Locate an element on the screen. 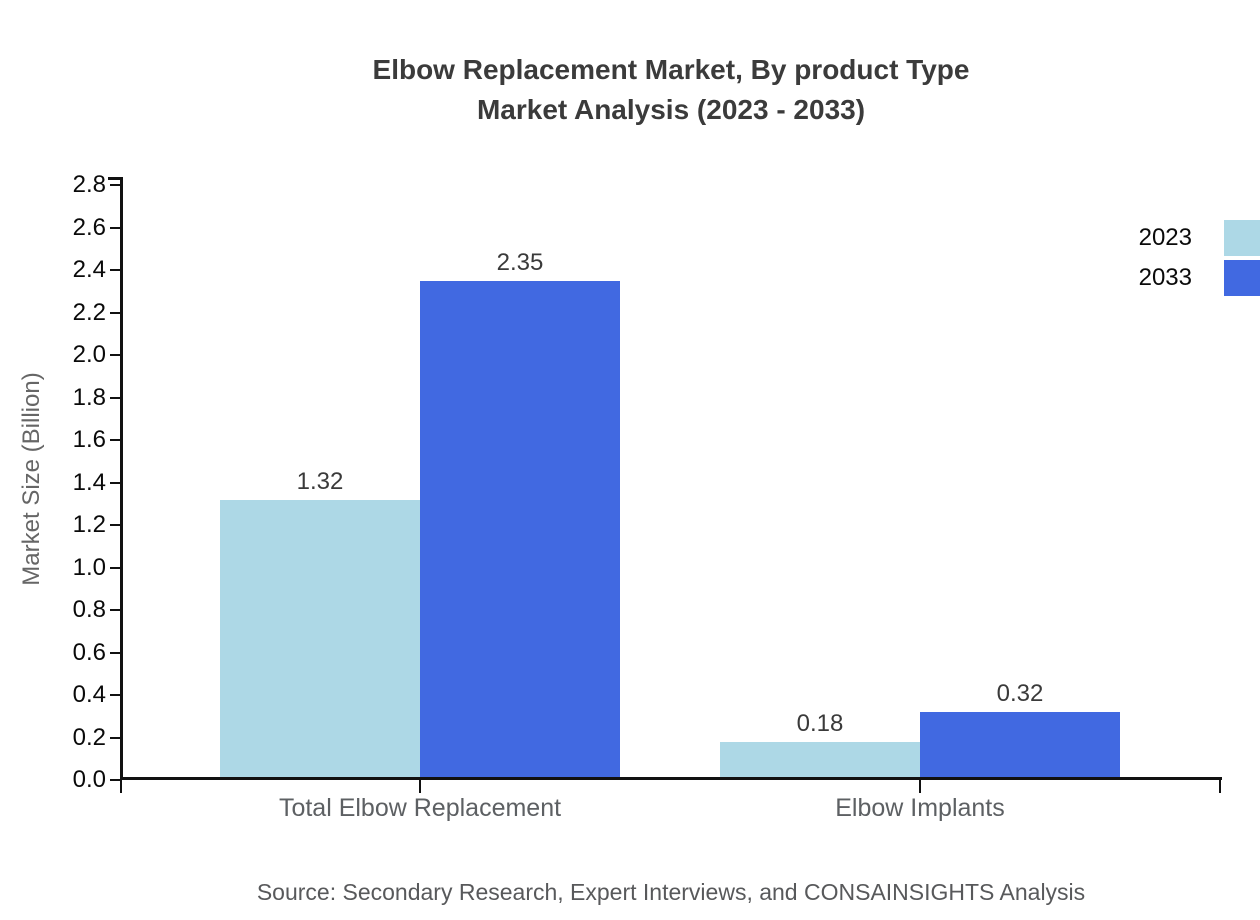 The height and width of the screenshot is (920, 1260). chart-title-line2: Market Analysis (2023 - 2033) is located at coordinates (671, 109).